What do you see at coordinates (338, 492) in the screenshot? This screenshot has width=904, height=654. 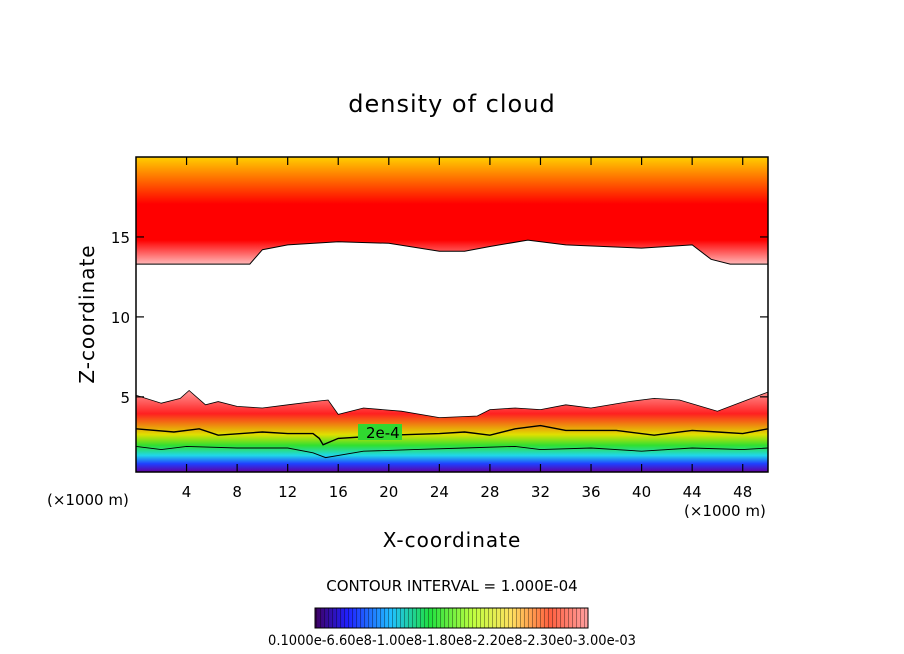 I see `x-tick-label-16: 16` at bounding box center [338, 492].